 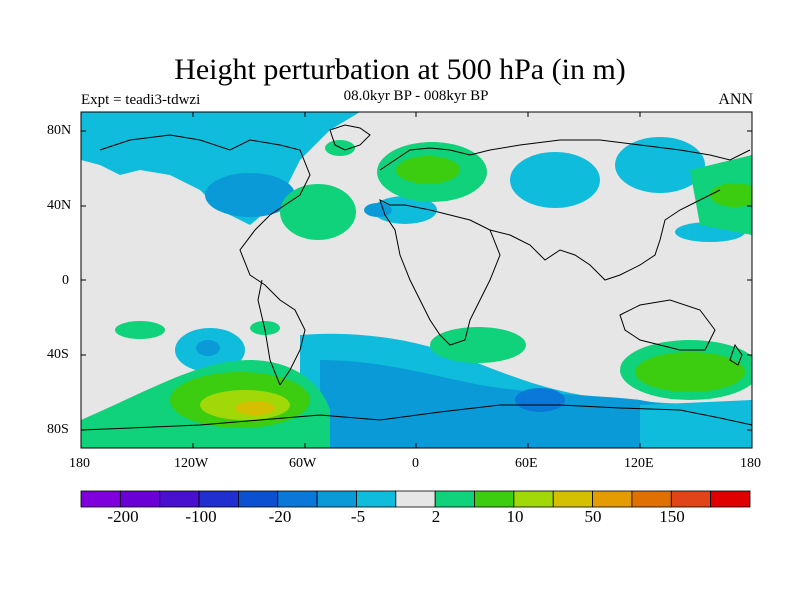 I want to click on lat-label-0: 0, so click(x=65, y=280).